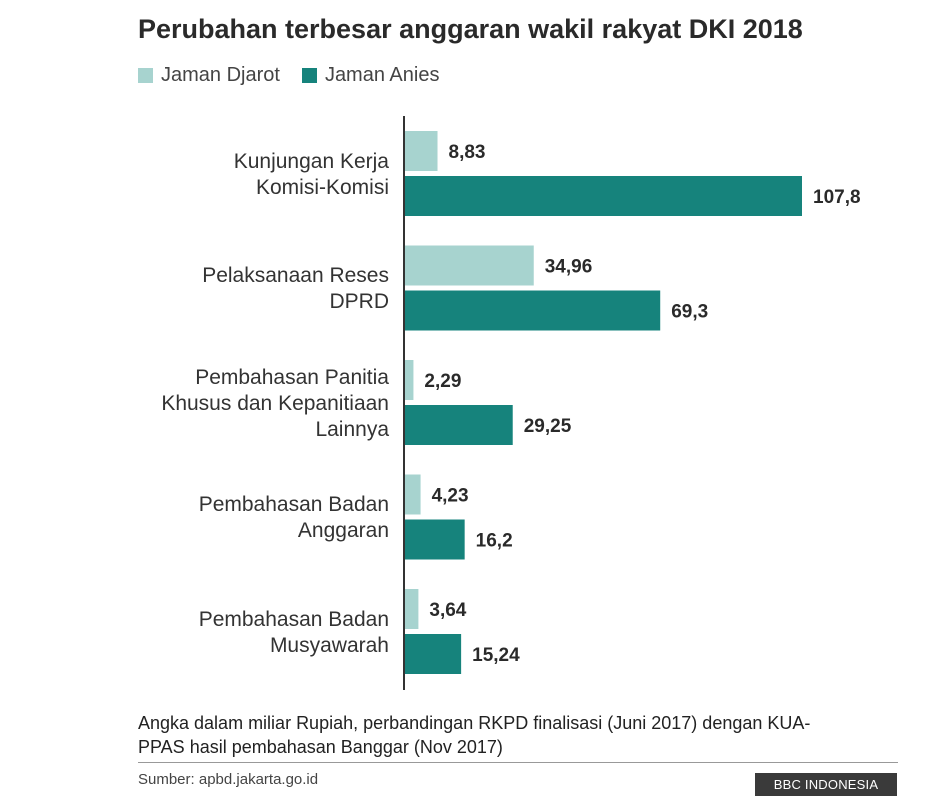 This screenshot has height=807, width=937. I want to click on data-label-anies-3: 16,2, so click(494, 541).